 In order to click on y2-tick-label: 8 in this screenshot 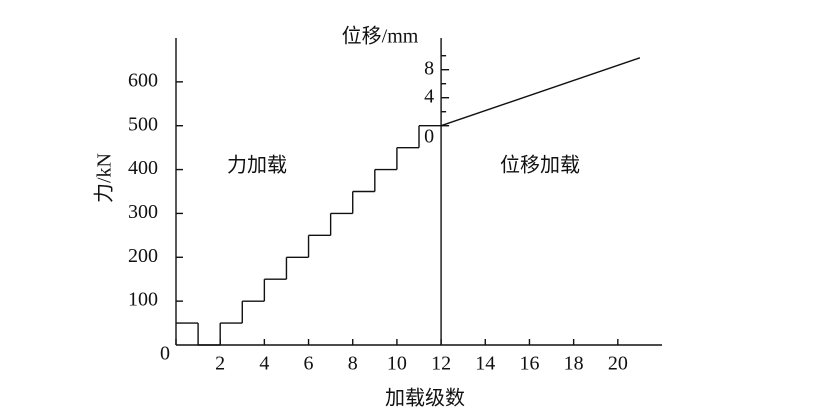, I will do `click(429, 68)`.